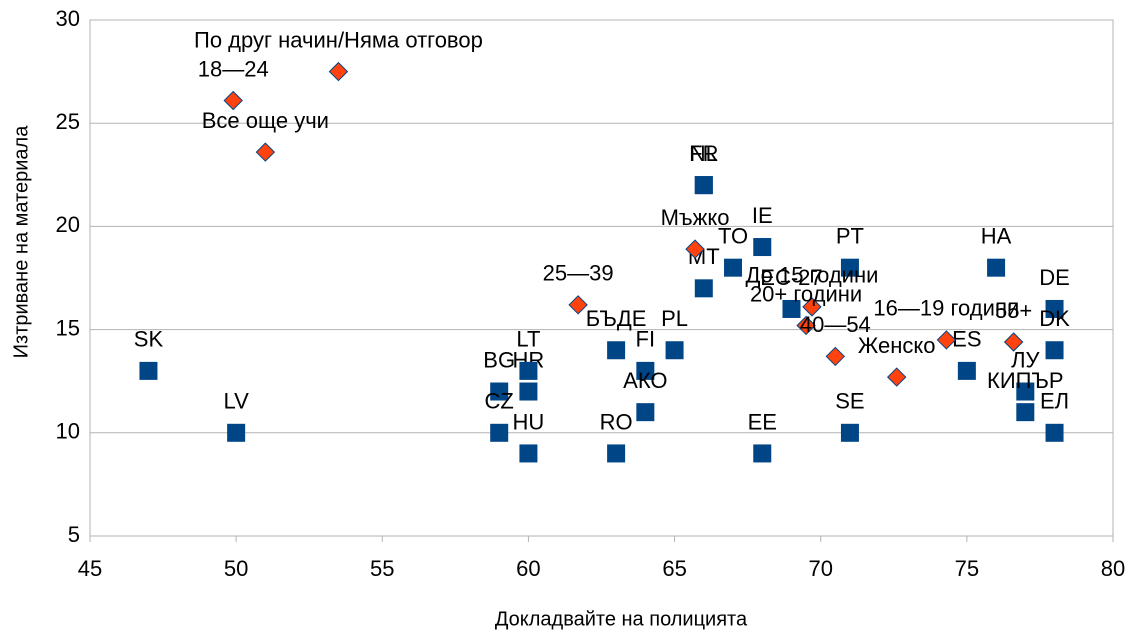 This screenshot has width=1136, height=633. What do you see at coordinates (382, 568) in the screenshot?
I see `x-tick-label: 55` at bounding box center [382, 568].